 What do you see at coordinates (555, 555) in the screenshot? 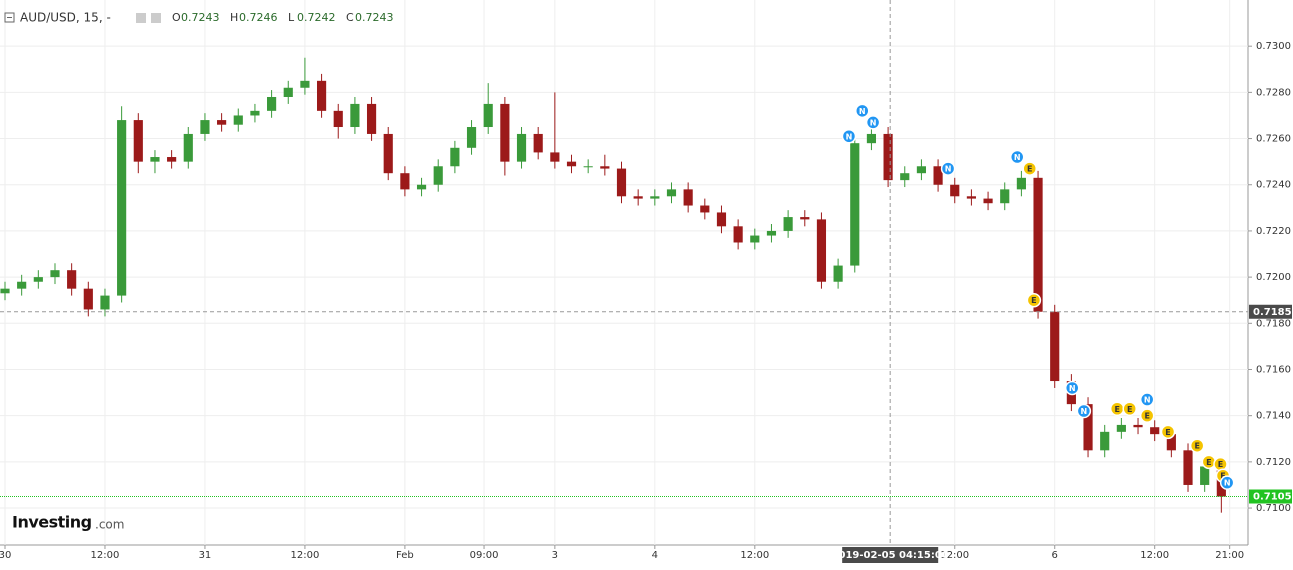
I see `x-tick-label: 3` at bounding box center [555, 555].